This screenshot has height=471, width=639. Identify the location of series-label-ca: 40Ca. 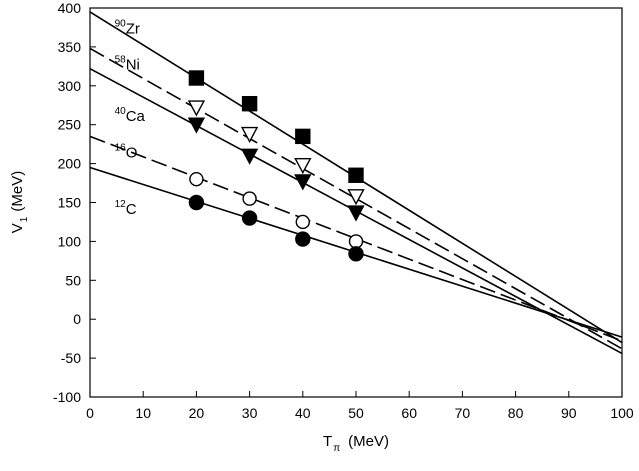
(130, 115).